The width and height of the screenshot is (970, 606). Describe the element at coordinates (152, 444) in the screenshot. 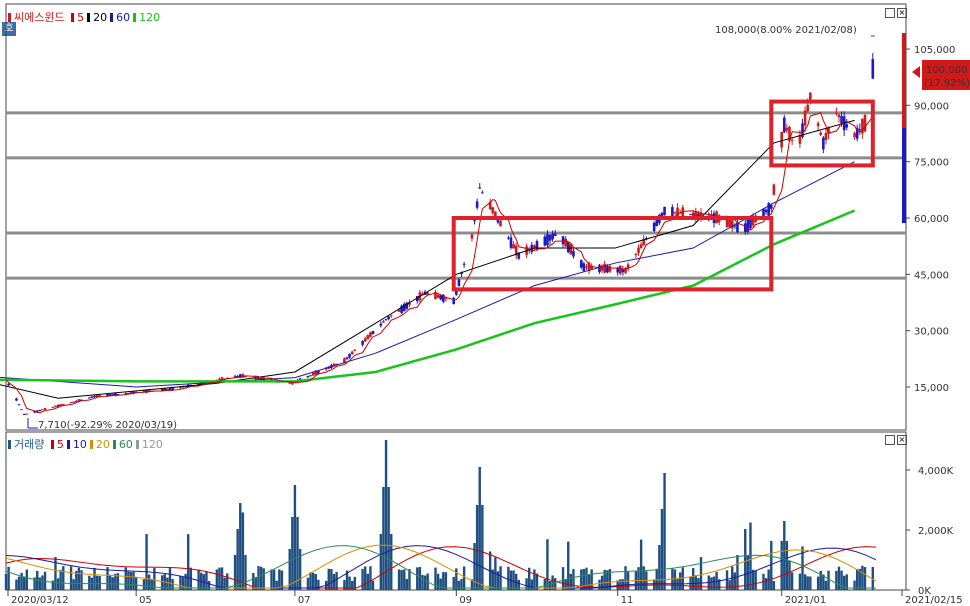

I see `ma-legend-label-120: 120` at that location.